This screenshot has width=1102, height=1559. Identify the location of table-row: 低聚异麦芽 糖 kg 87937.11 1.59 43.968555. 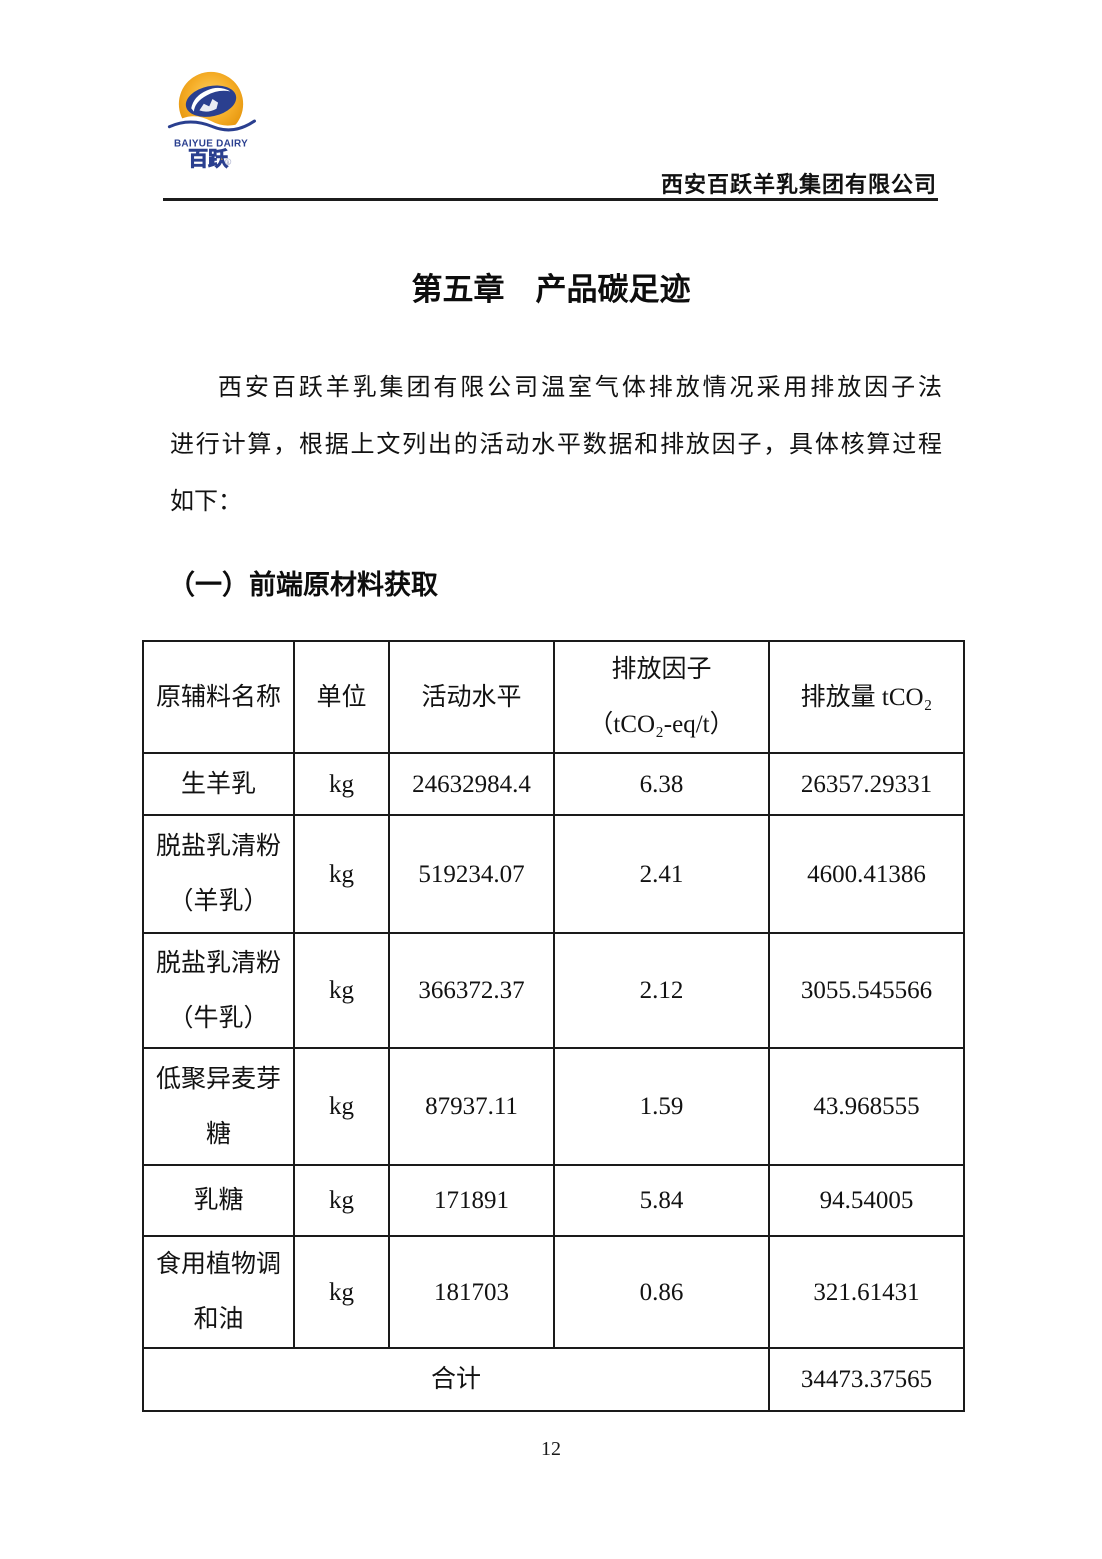
(553, 1106).